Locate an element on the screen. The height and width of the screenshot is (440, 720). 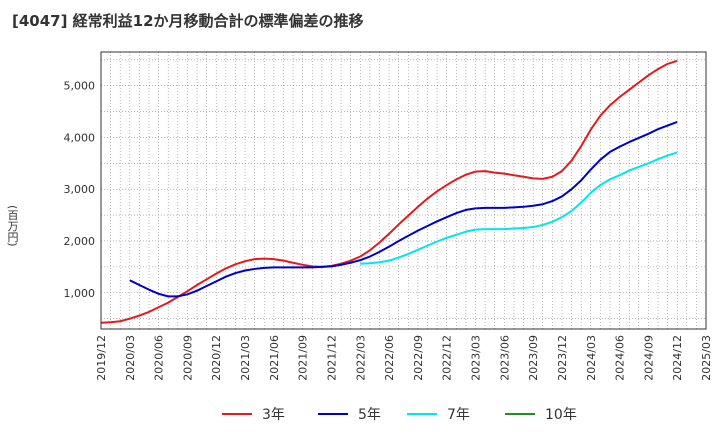
x-tick-label: 2024/12 is located at coordinates (677, 358).